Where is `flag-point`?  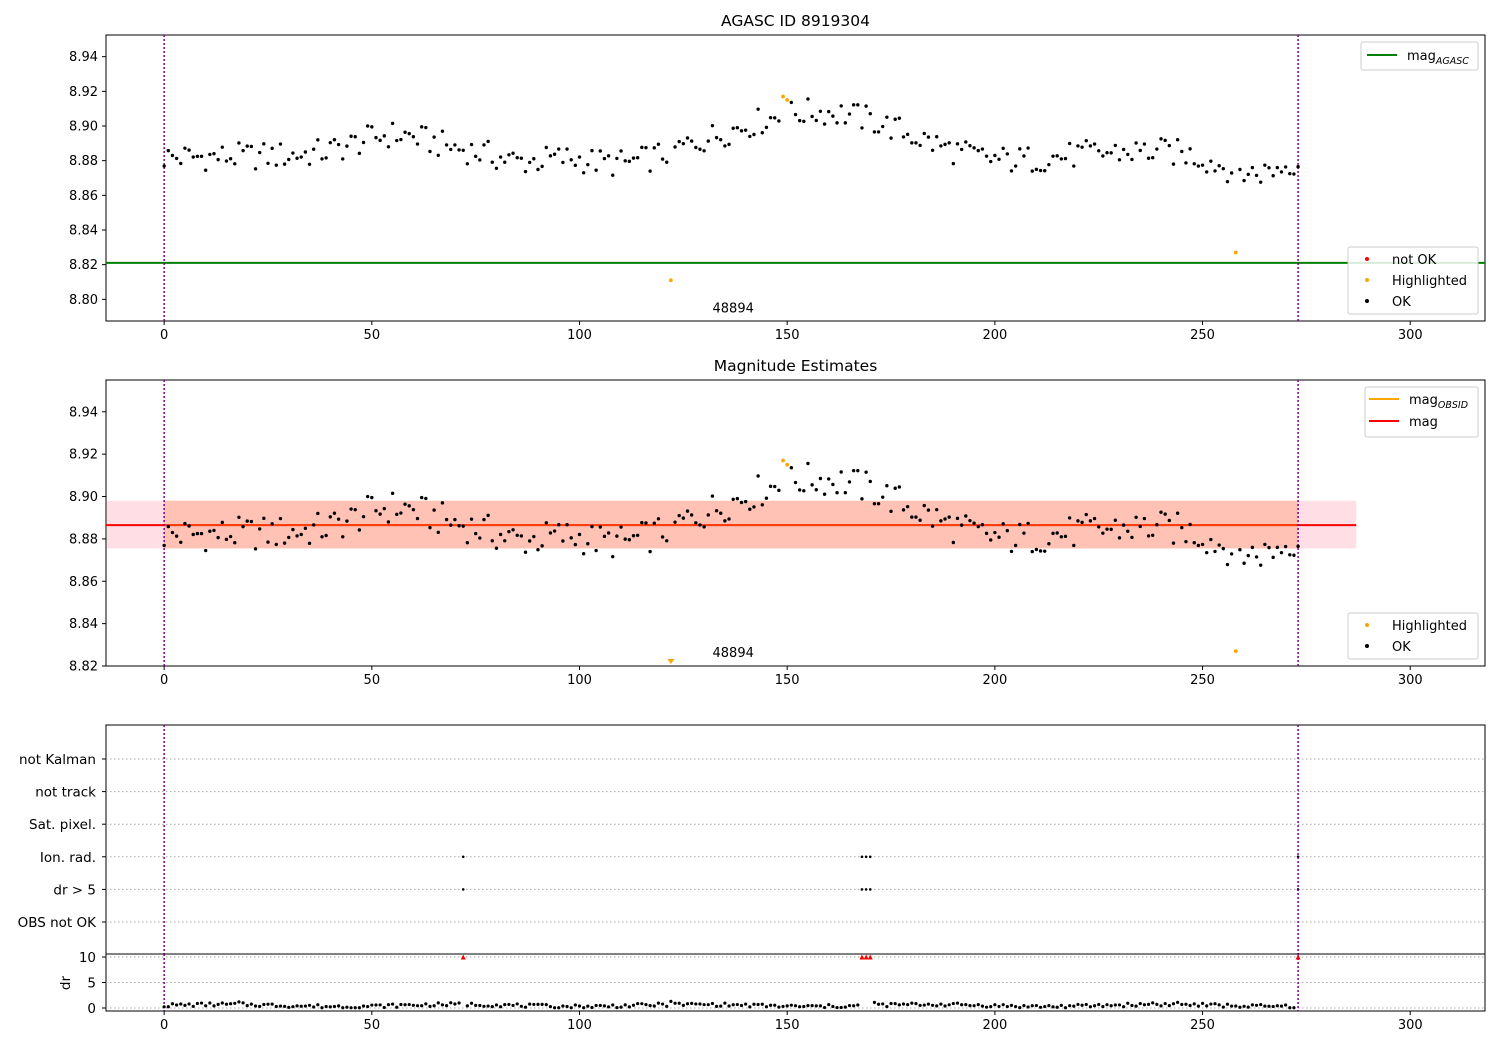 flag-point is located at coordinates (463, 857).